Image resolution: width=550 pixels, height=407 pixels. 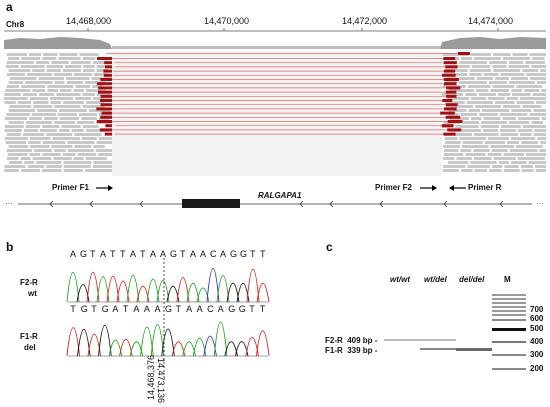 What do you see at coordinates (283, 94) in the screenshot?
I see `split-reads` at bounding box center [283, 94].